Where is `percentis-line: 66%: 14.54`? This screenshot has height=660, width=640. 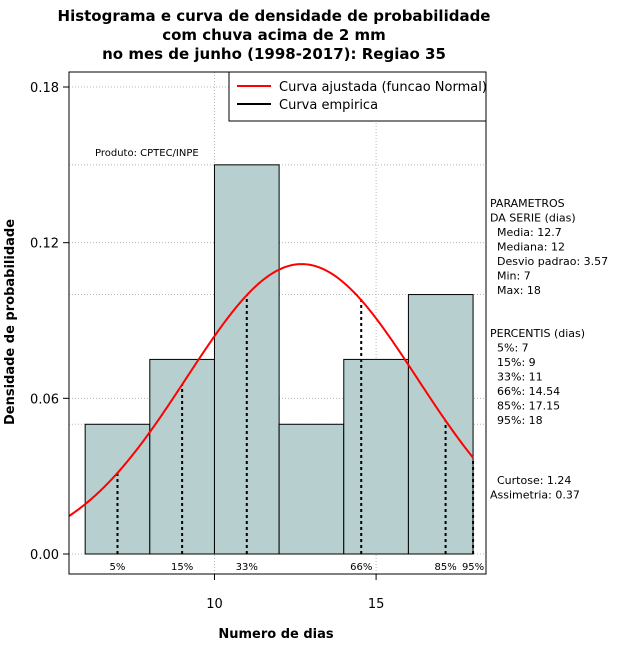 percentis-line: 66%: 14.54 is located at coordinates (525, 391).